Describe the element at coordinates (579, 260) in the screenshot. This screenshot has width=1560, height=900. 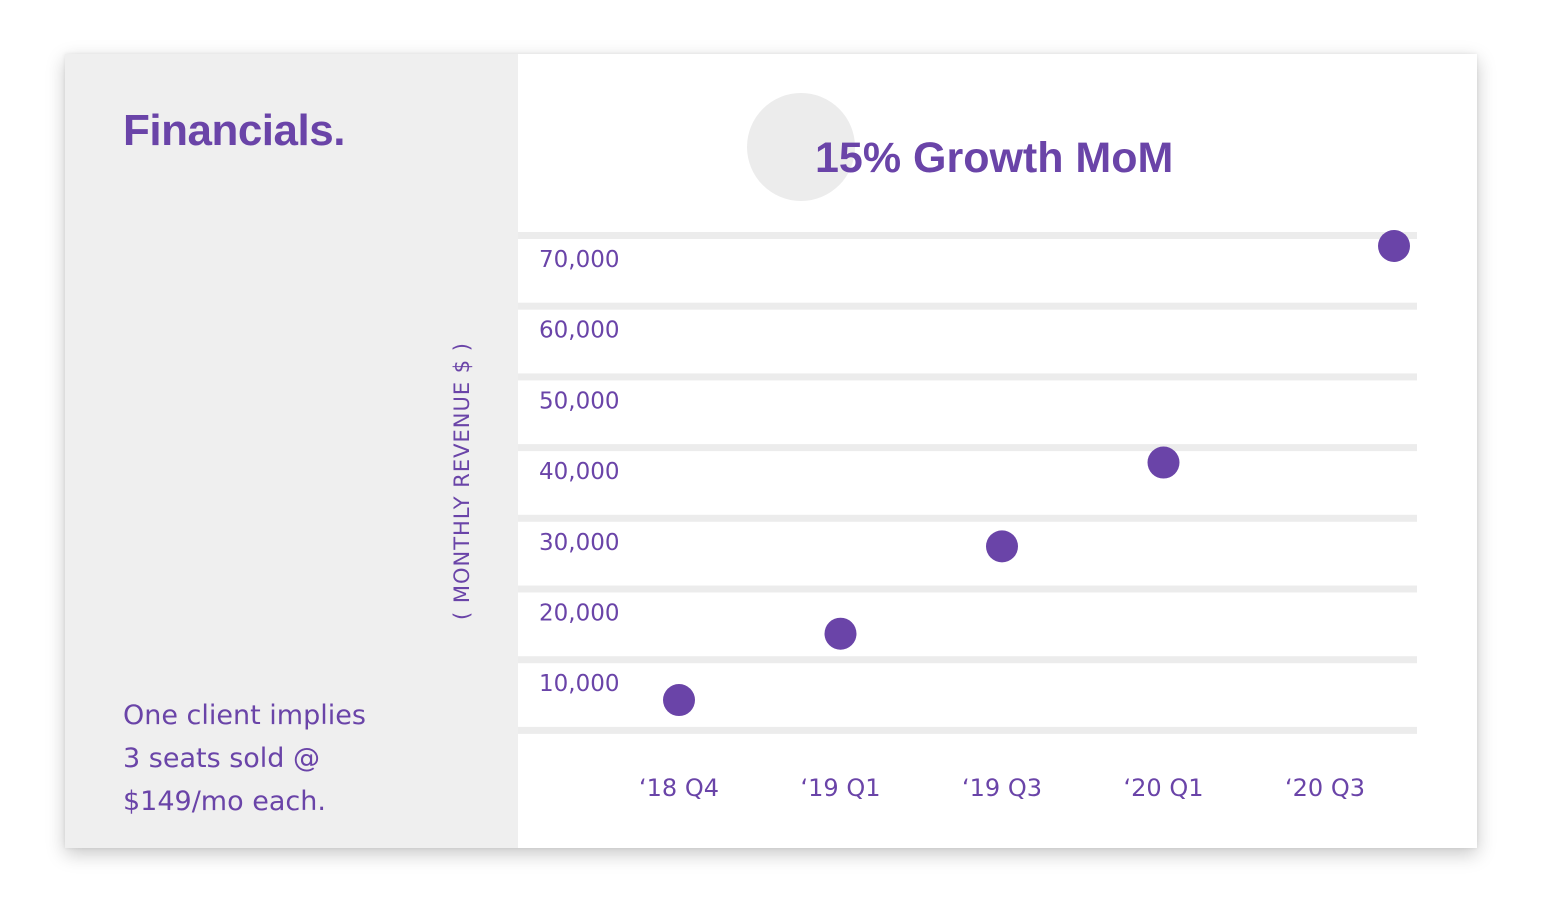
I see `y-tick-label: 70,000` at that location.